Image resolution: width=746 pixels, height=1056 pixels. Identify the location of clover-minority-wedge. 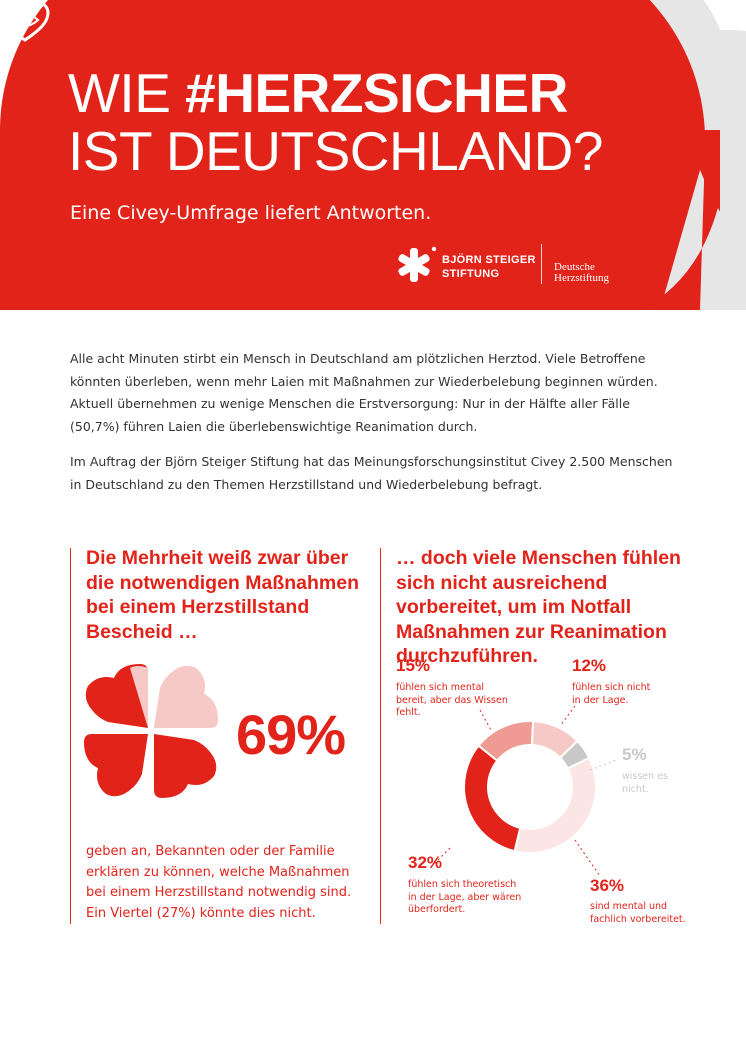
(139, 697).